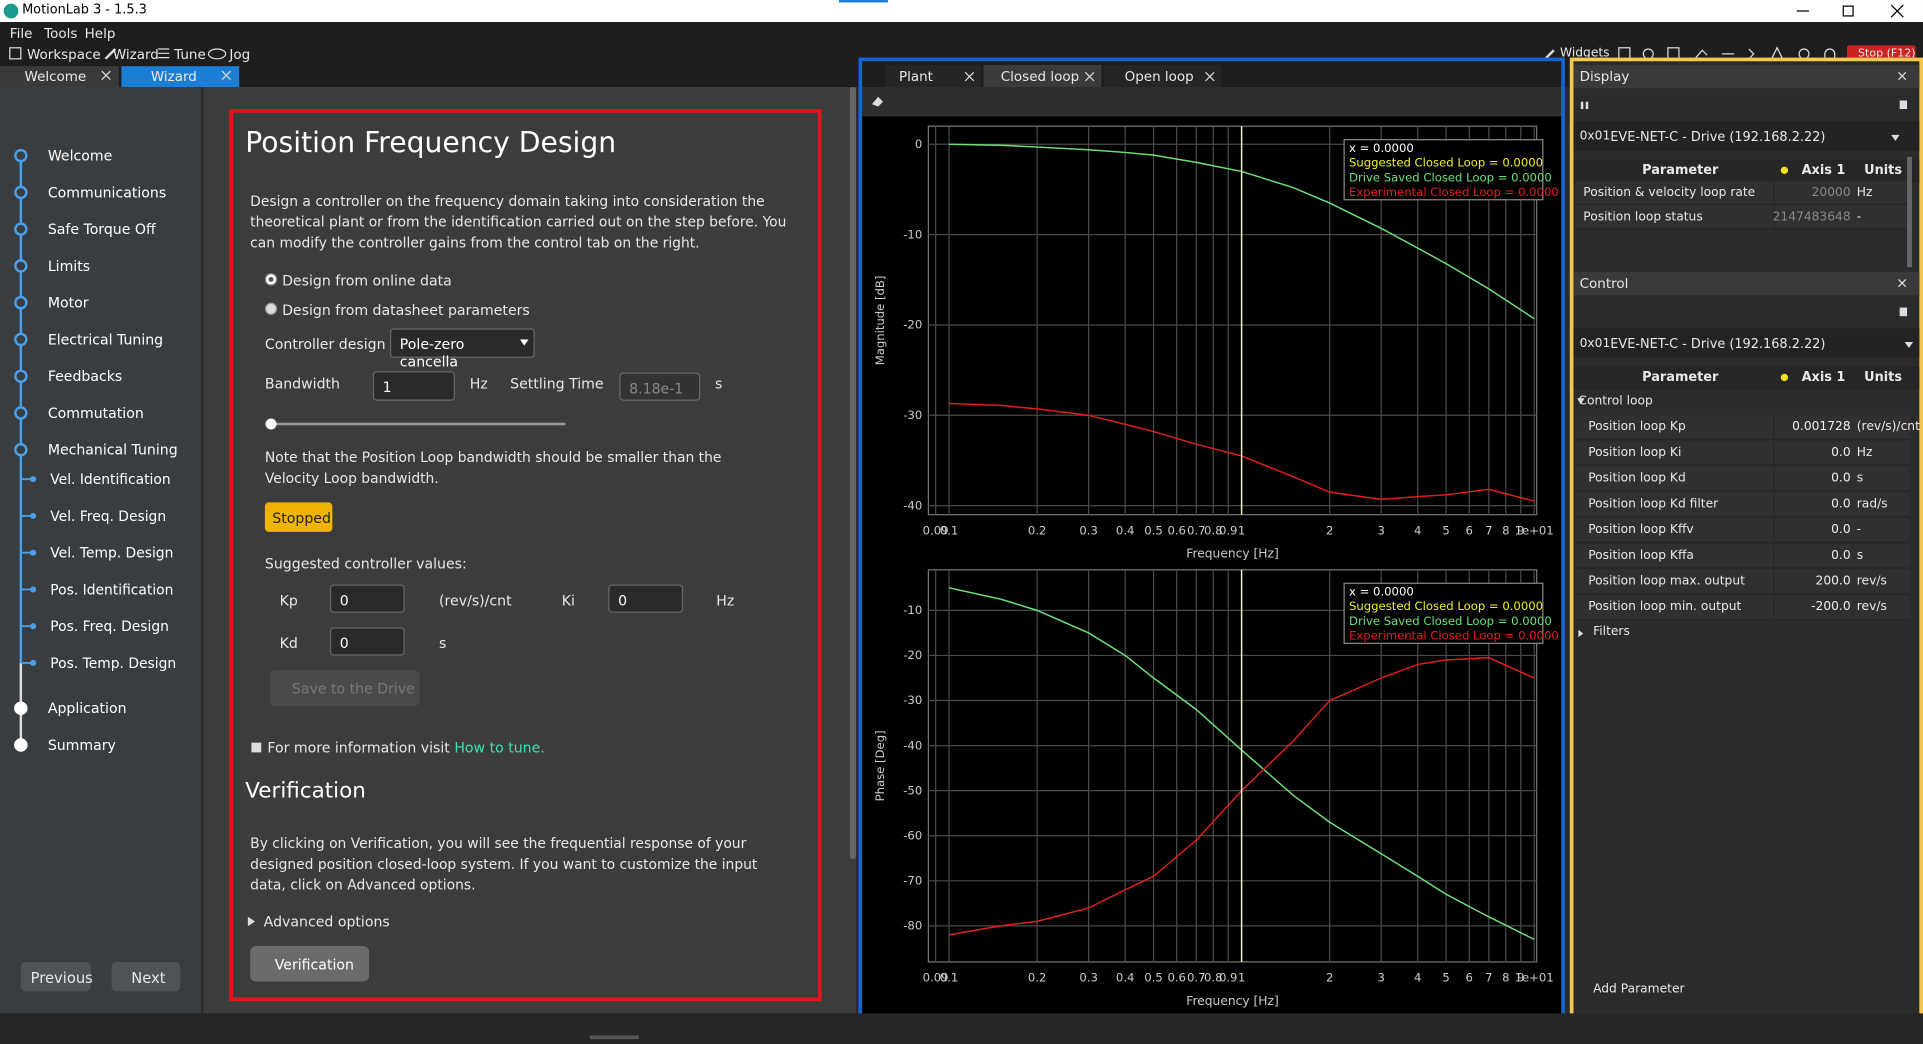 This screenshot has width=1923, height=1044. I want to click on device-row, so click(1746, 136).